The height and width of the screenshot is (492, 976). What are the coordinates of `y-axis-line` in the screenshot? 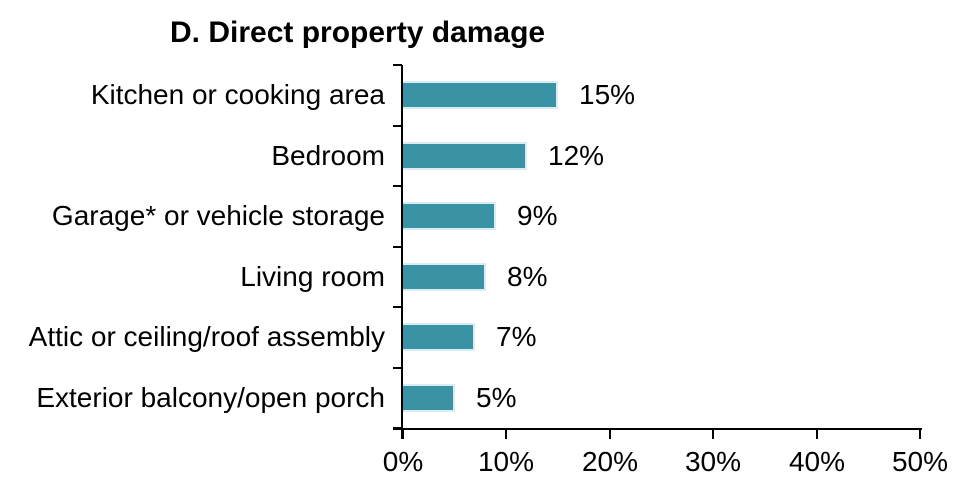 It's located at (402, 252).